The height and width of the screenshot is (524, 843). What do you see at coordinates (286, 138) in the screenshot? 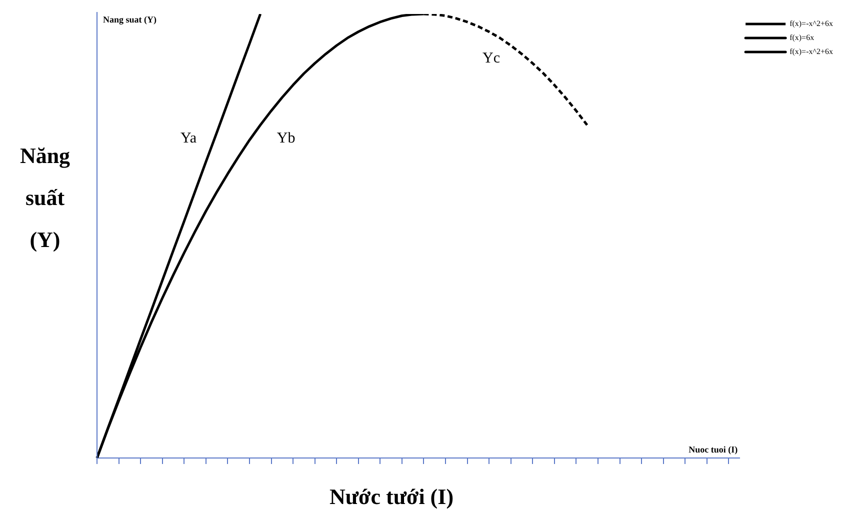
I see `annotation: Yb` at bounding box center [286, 138].